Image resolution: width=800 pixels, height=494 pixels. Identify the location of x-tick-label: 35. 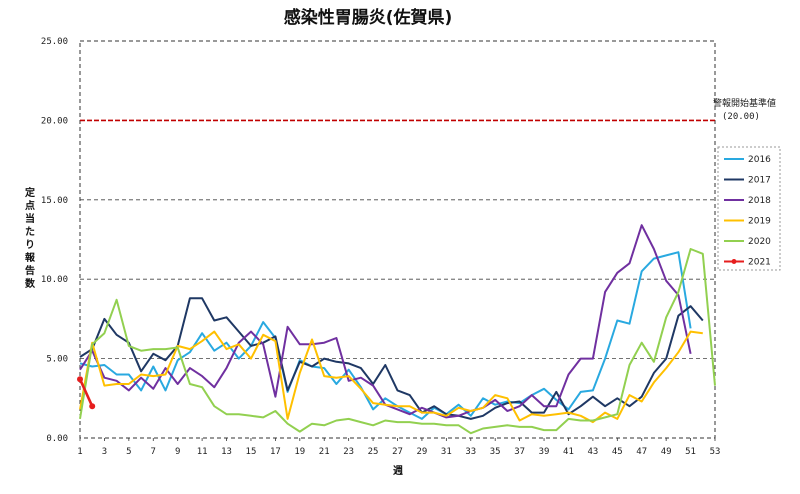
(495, 452).